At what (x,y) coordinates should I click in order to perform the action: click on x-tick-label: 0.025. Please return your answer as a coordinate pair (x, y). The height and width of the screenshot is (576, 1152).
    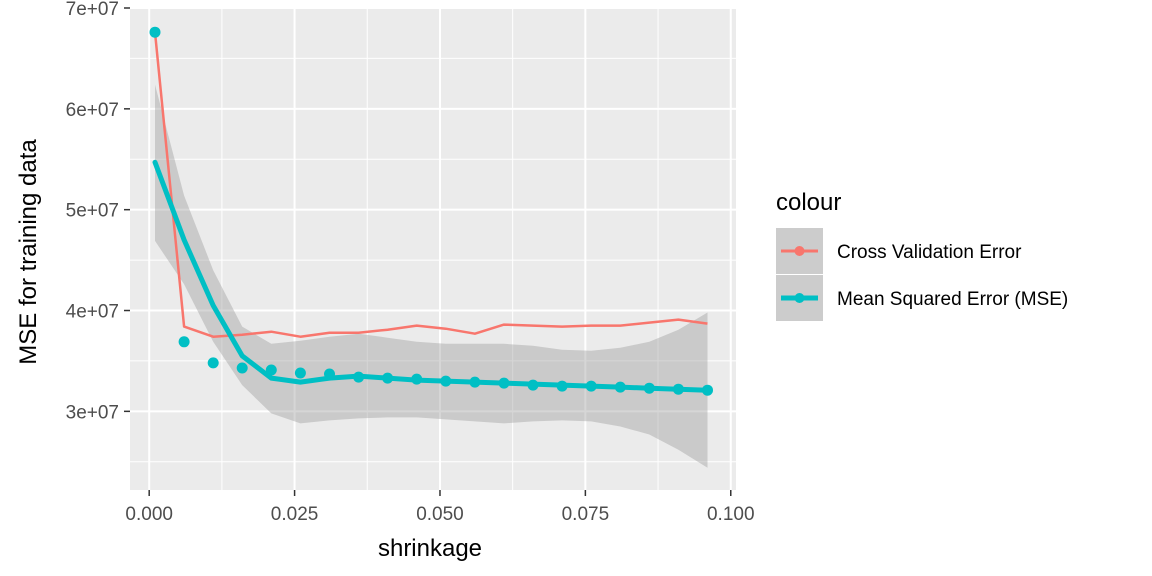
    Looking at the image, I should click on (295, 514).